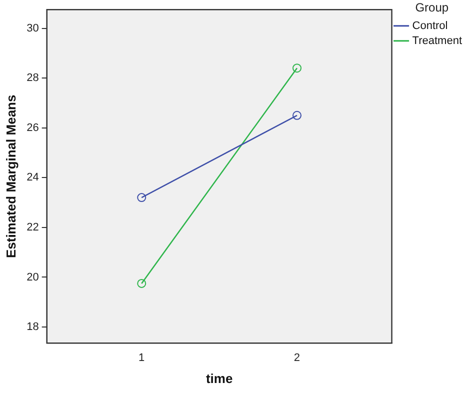 Image resolution: width=474 pixels, height=395 pixels. What do you see at coordinates (32, 28) in the screenshot?
I see `y-tick-label: 30` at bounding box center [32, 28].